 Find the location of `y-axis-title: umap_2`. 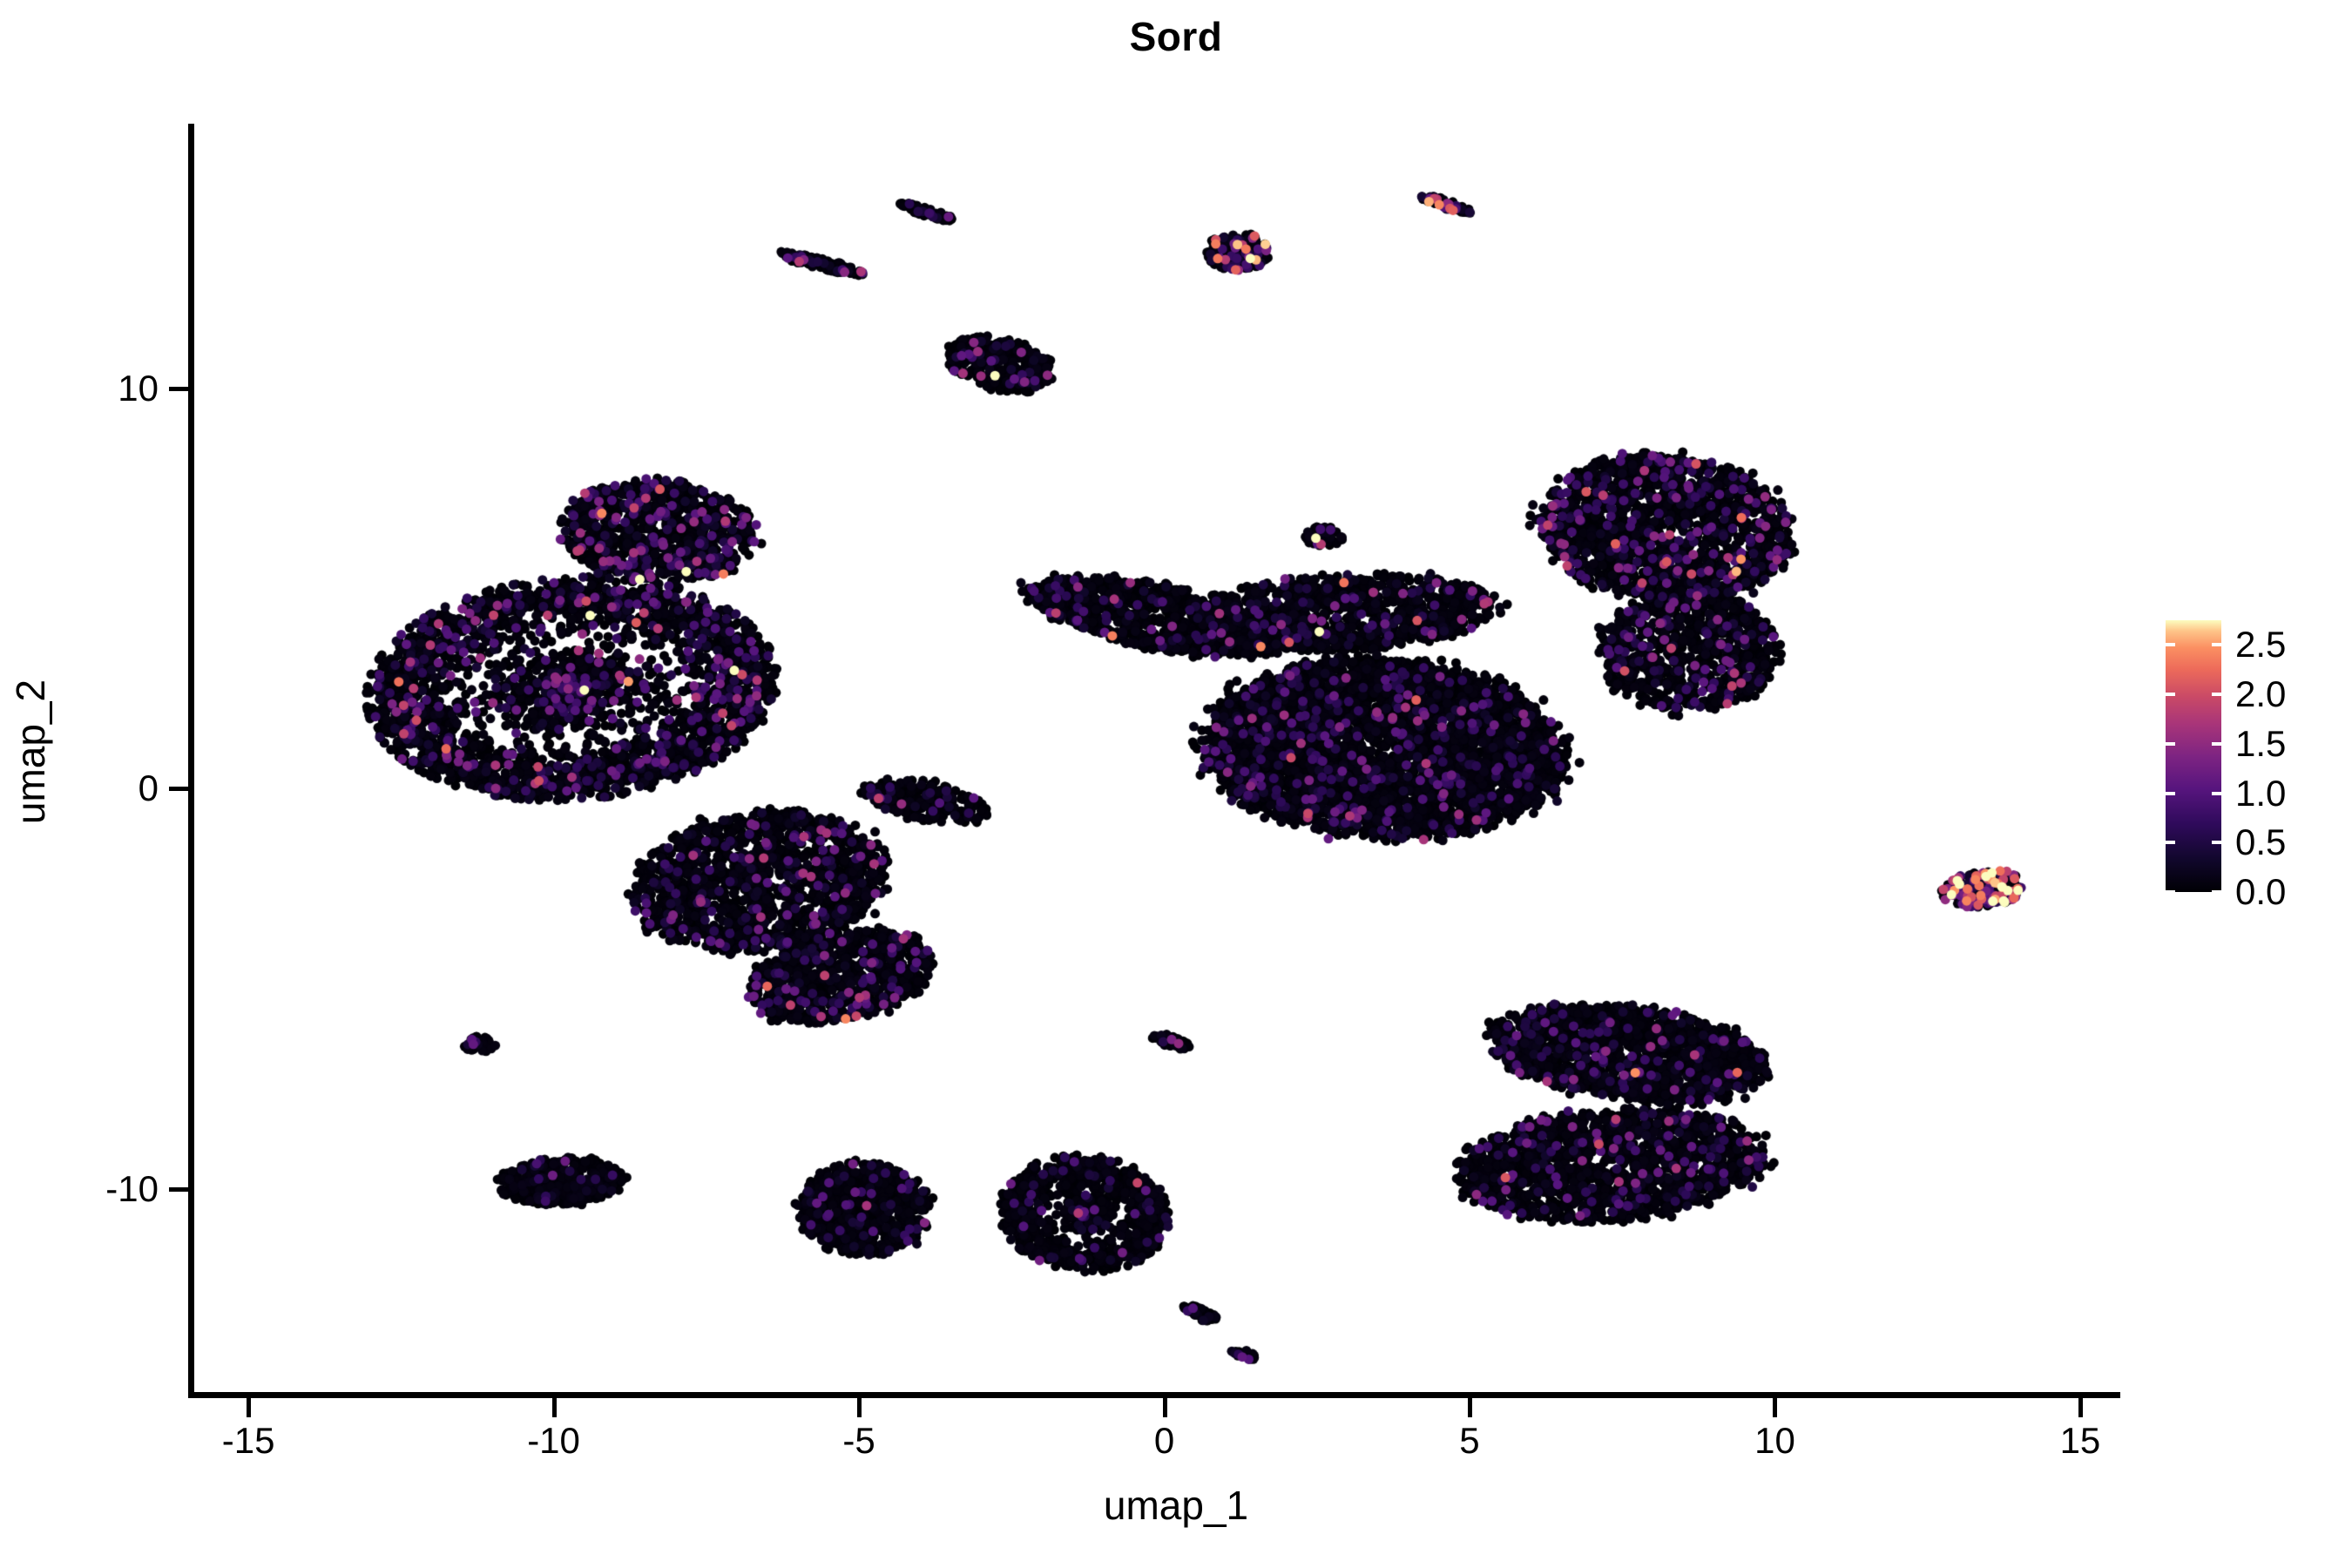

y-axis-title: umap_2 is located at coordinates (31, 752).